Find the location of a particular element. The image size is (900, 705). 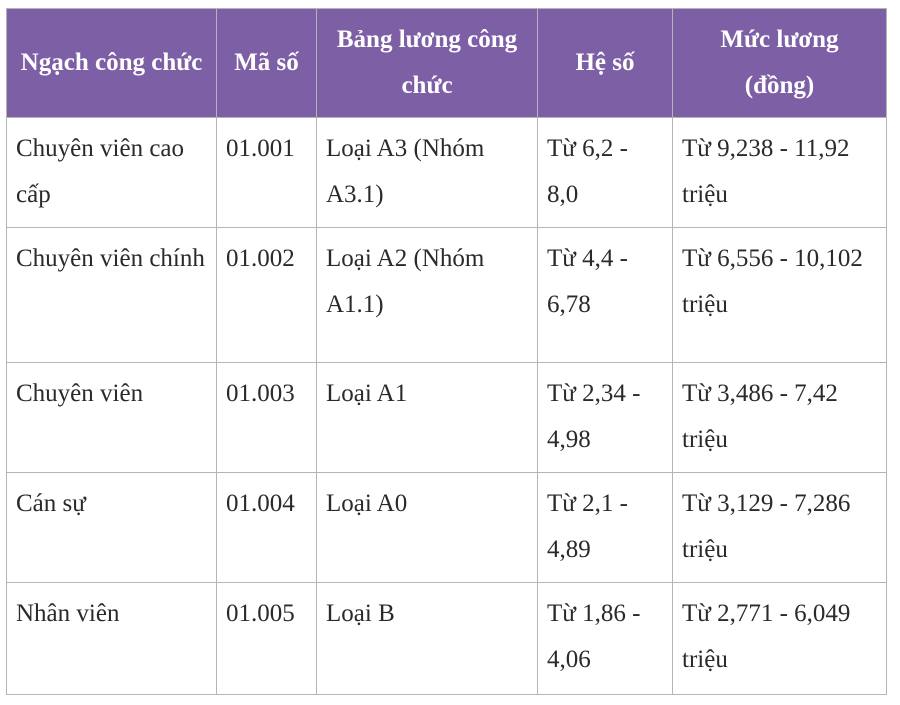

table-cell: Từ 3,129 - 7,286 triệu is located at coordinates (779, 527).